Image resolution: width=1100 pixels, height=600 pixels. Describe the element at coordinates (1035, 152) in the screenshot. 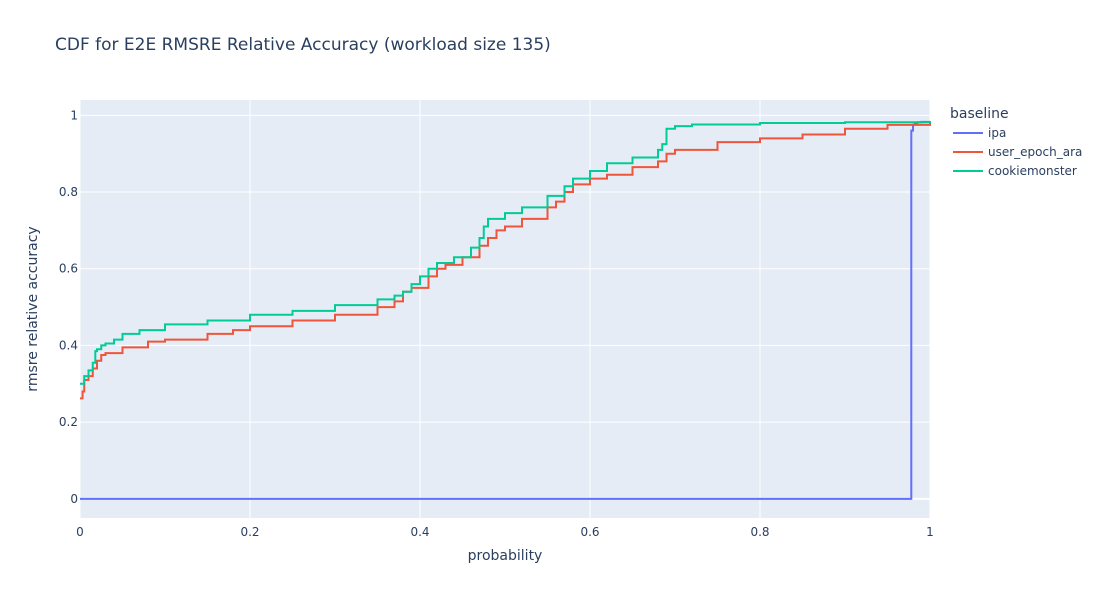

I see `legend-label: user_epoch_ara` at that location.